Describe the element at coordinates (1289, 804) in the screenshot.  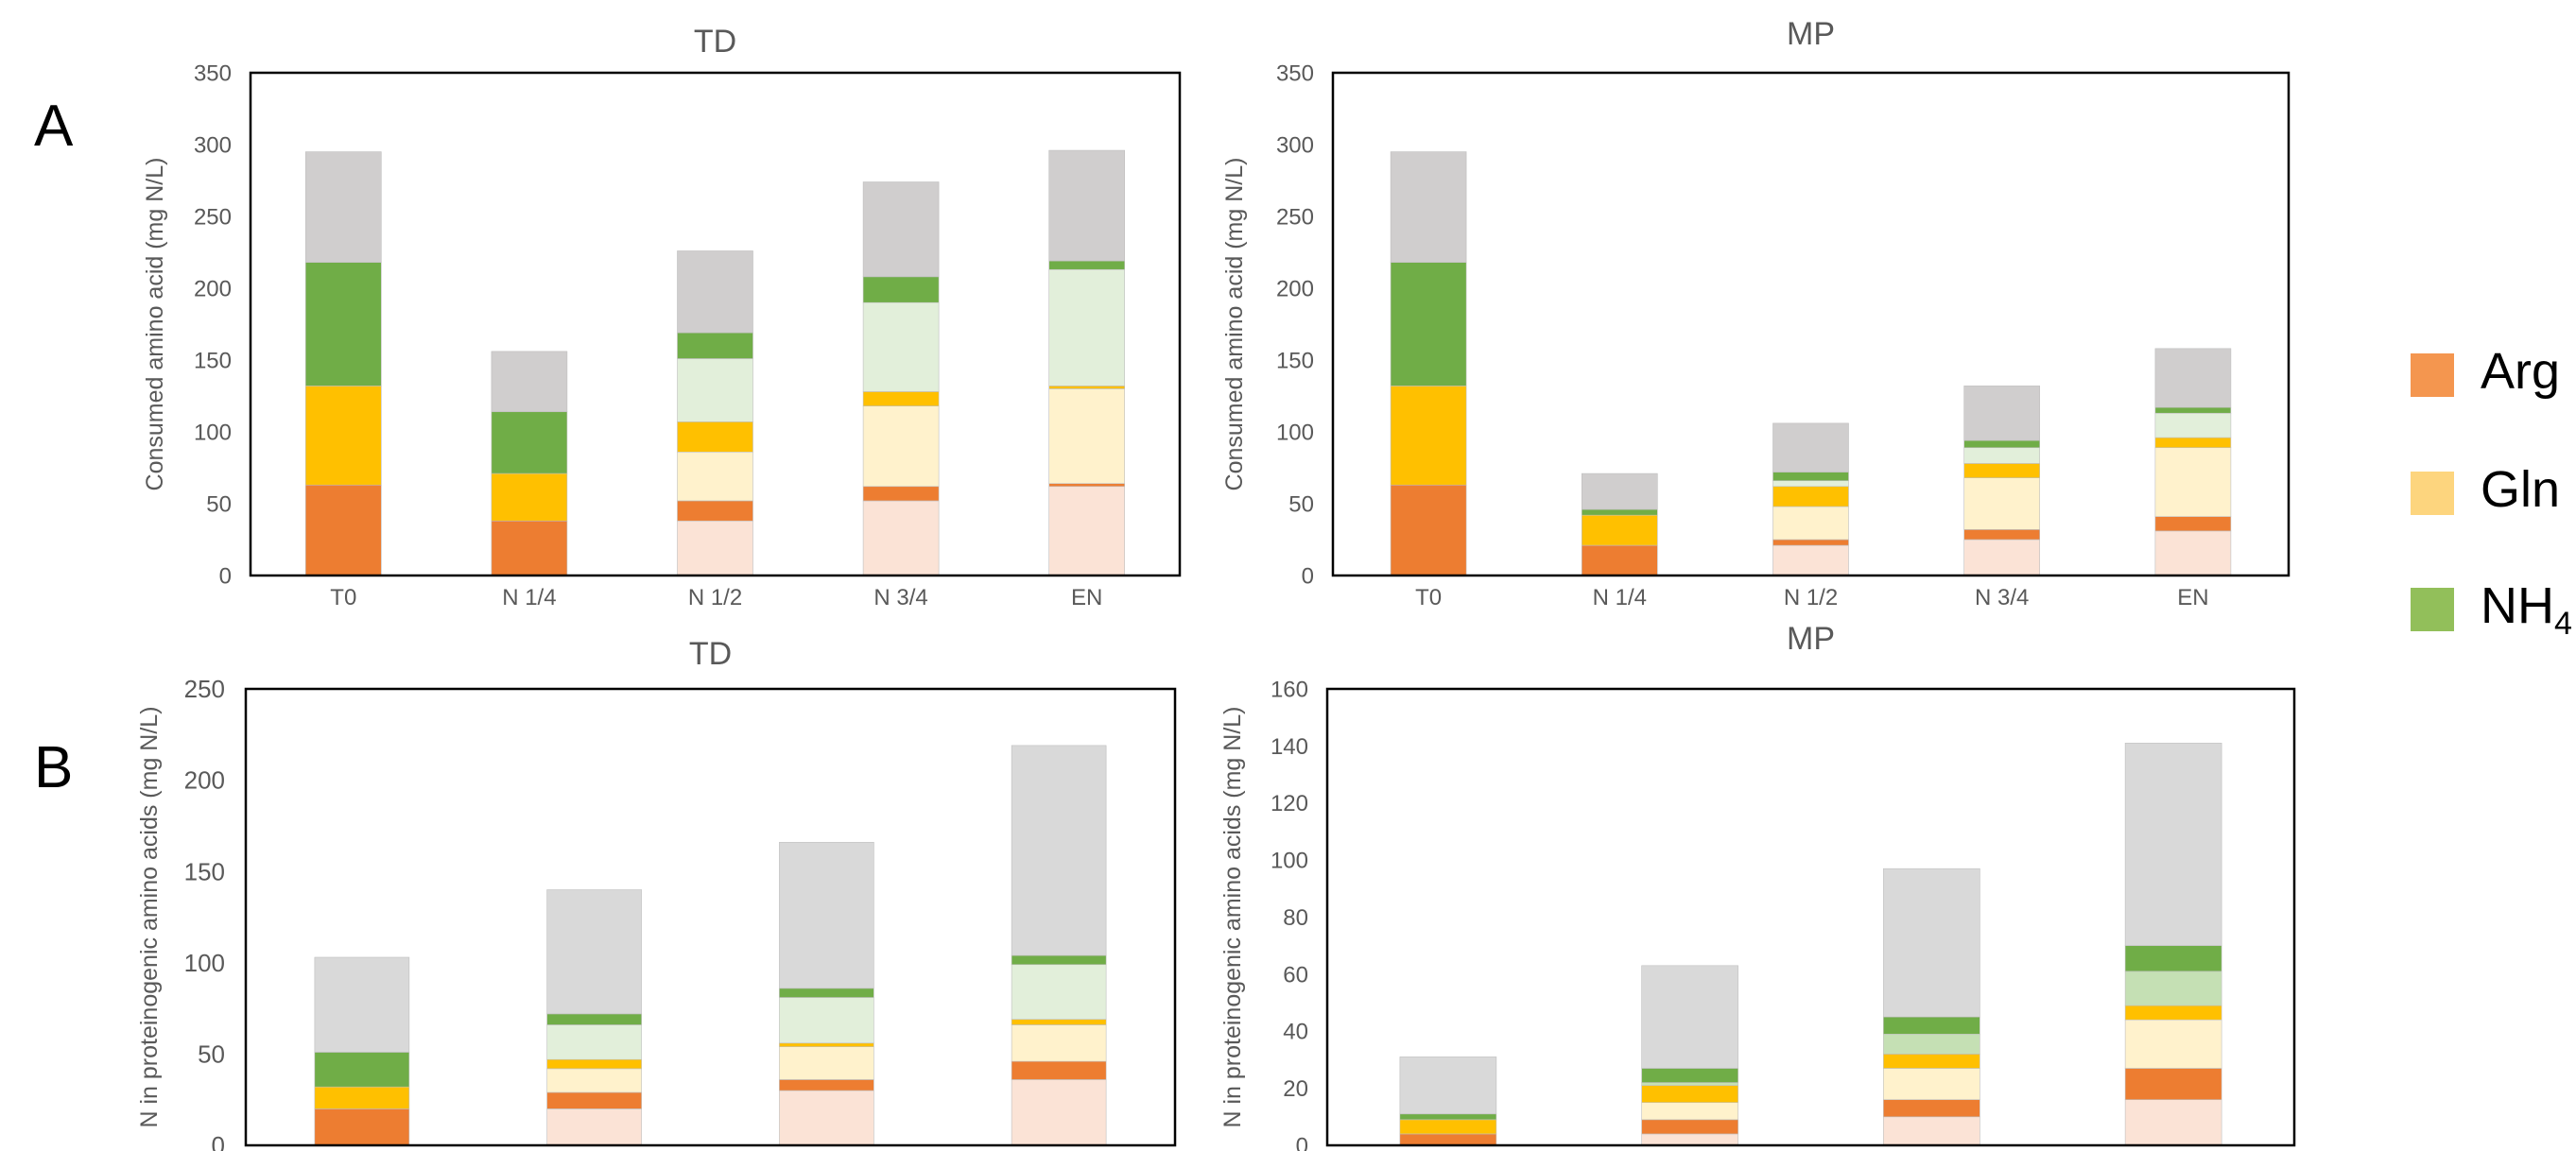
I see `y-tick-label: 120` at that location.